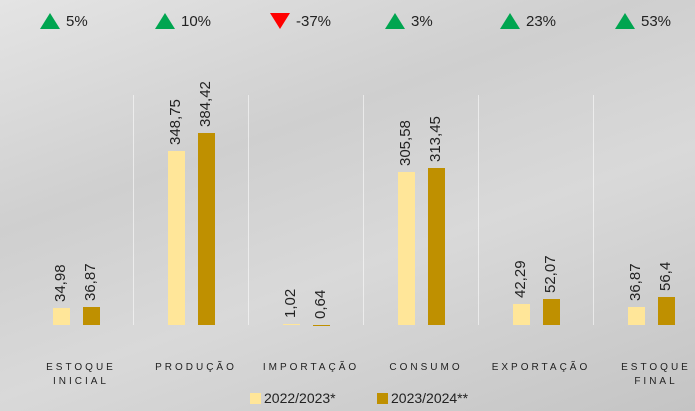 Image resolution: width=695 pixels, height=411 pixels. I want to click on legend-label: 2023/2024**, so click(430, 398).